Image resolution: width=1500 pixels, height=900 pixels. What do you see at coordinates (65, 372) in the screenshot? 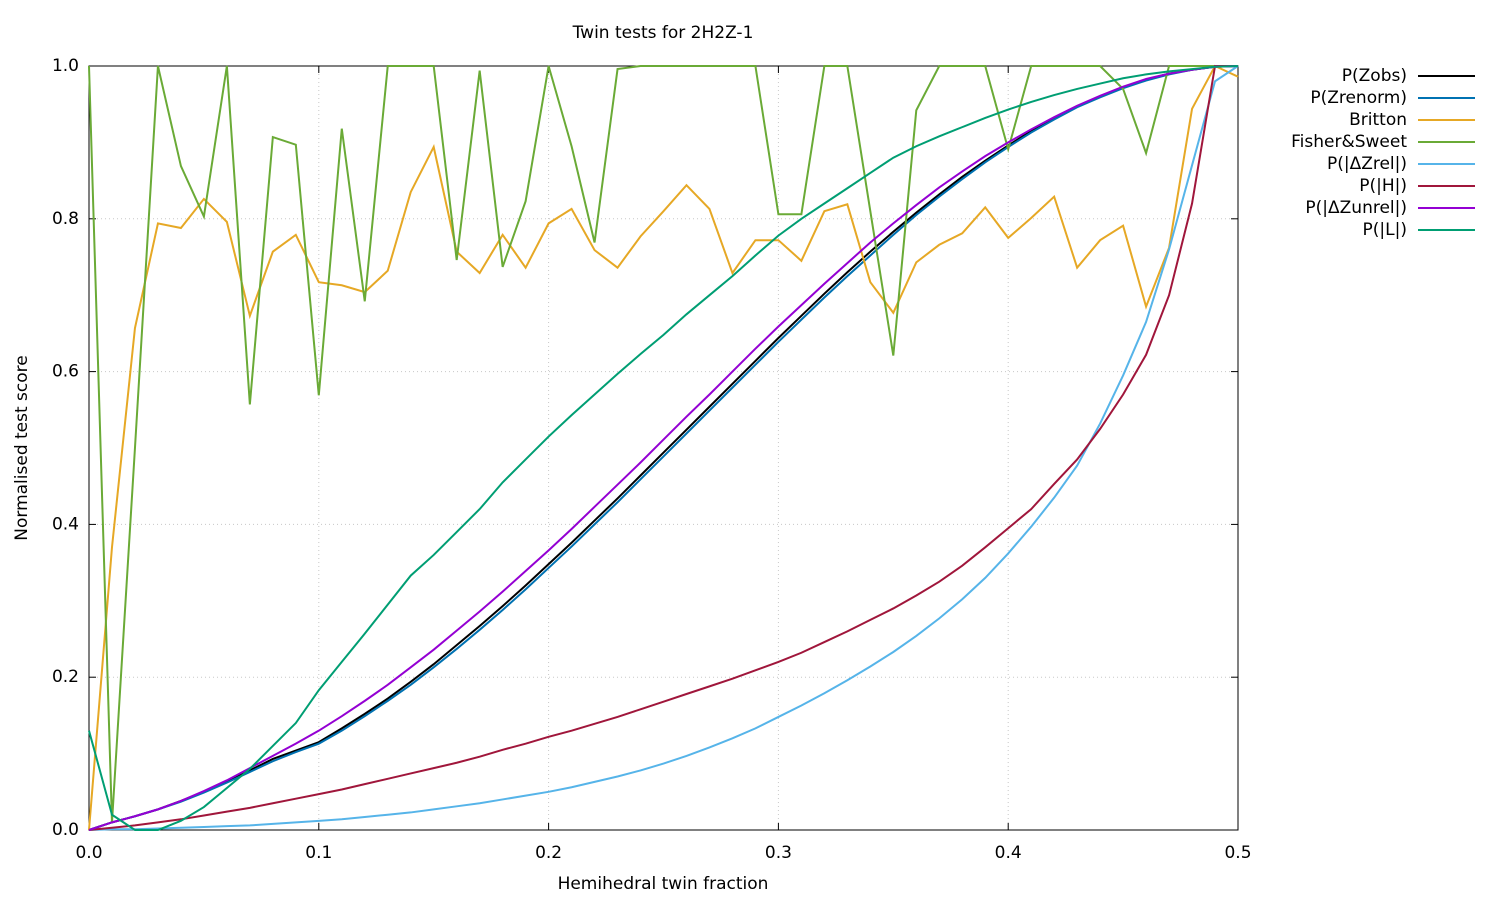
I see `y-tick-label: 0.6` at bounding box center [65, 372].